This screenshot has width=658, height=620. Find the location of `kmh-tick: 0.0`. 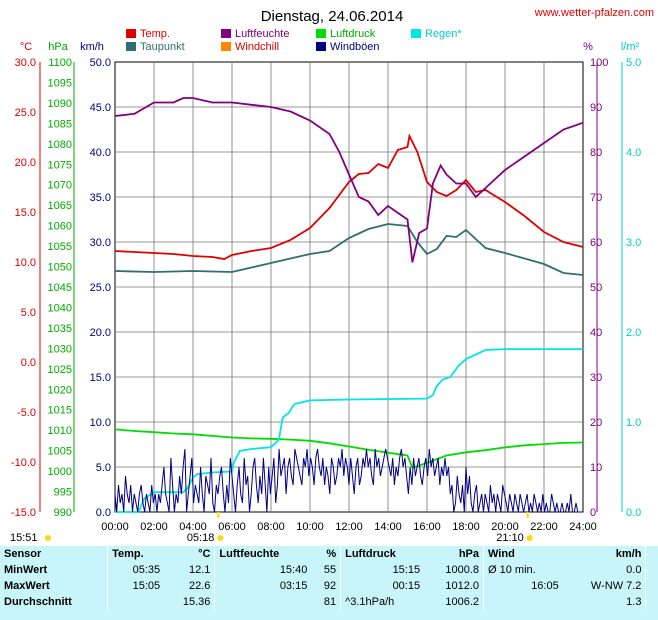

kmh-tick: 0.0 is located at coordinates (103, 513).